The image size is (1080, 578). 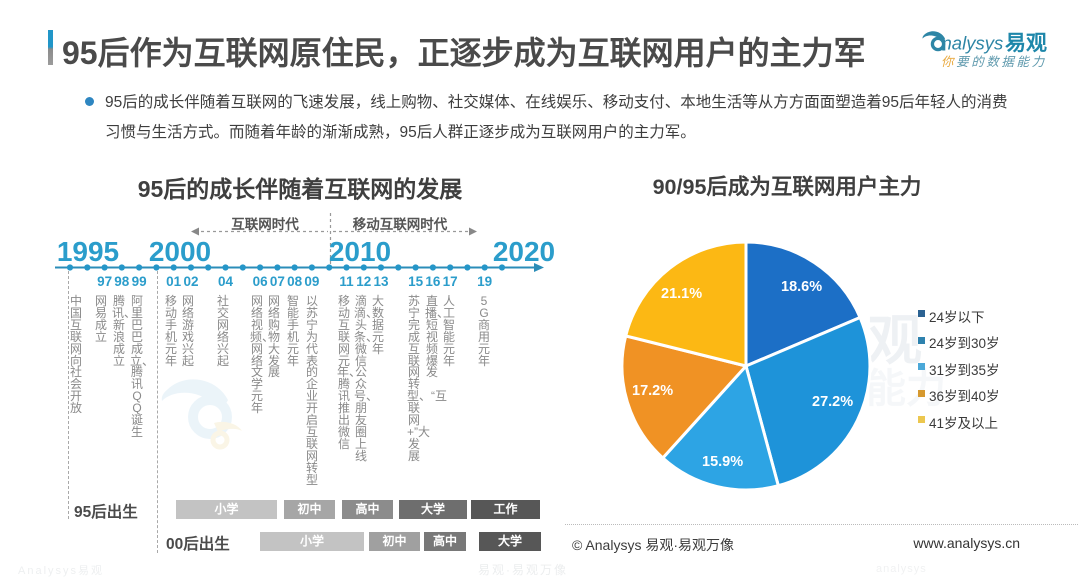 I want to click on svg-text: 你要的数据能力, so click(x=994, y=62).